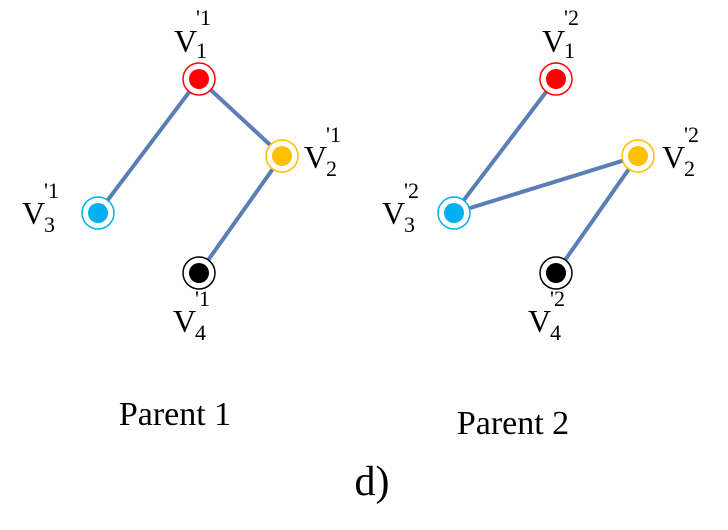 This screenshot has width=728, height=530. I want to click on label-p1-v2: V '1 2, so click(322, 151).